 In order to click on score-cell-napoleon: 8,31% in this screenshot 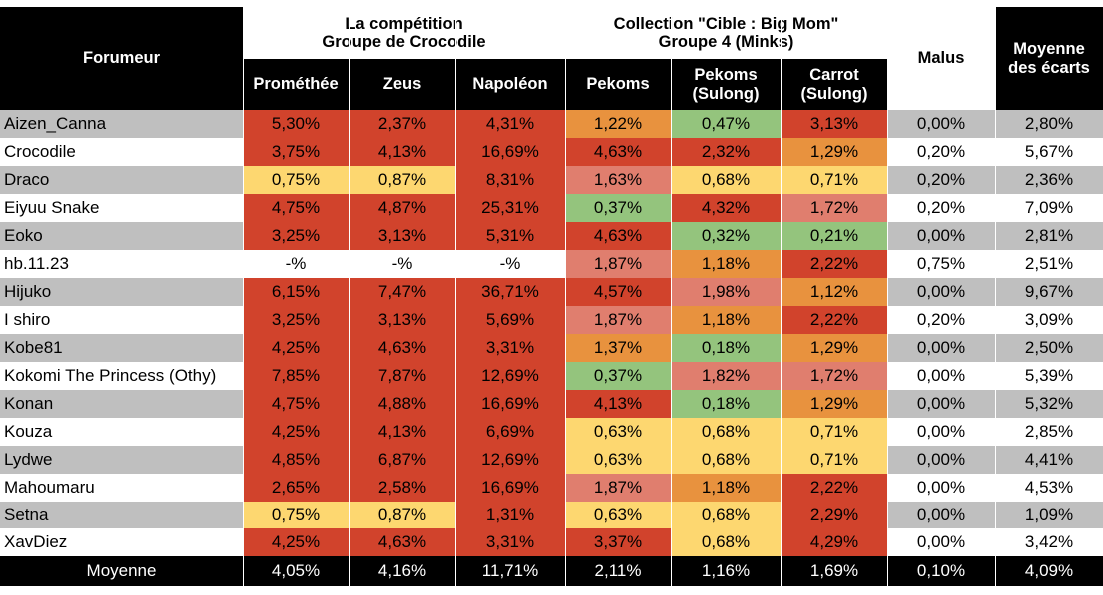, I will do `click(510, 180)`.